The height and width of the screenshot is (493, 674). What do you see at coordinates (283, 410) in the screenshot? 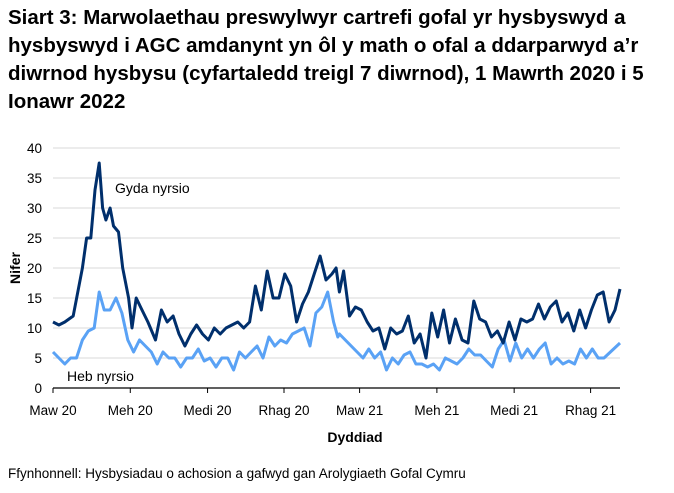
I see `x-tick-label: Rhag 20` at bounding box center [283, 410].